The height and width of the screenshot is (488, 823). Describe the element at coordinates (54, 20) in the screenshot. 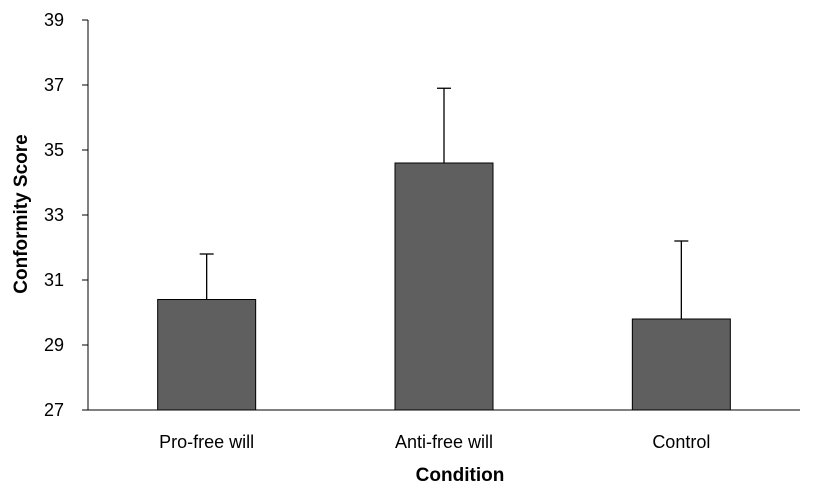

I see `y-tick-label: 39` at that location.